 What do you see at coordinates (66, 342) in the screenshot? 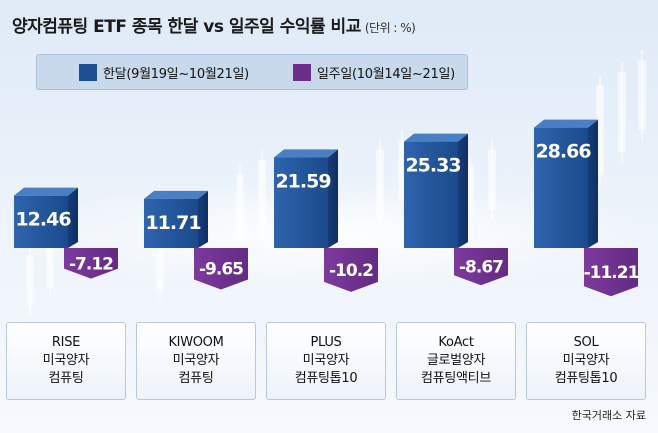
I see `category-label-line: RISE` at bounding box center [66, 342].